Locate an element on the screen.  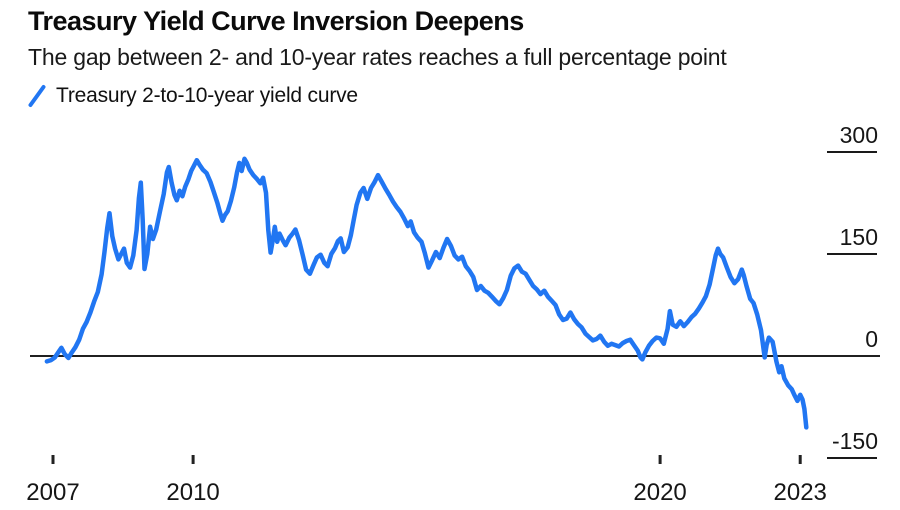
legend: Treasury 2-to-10-year yield curve is located at coordinates (193, 96).